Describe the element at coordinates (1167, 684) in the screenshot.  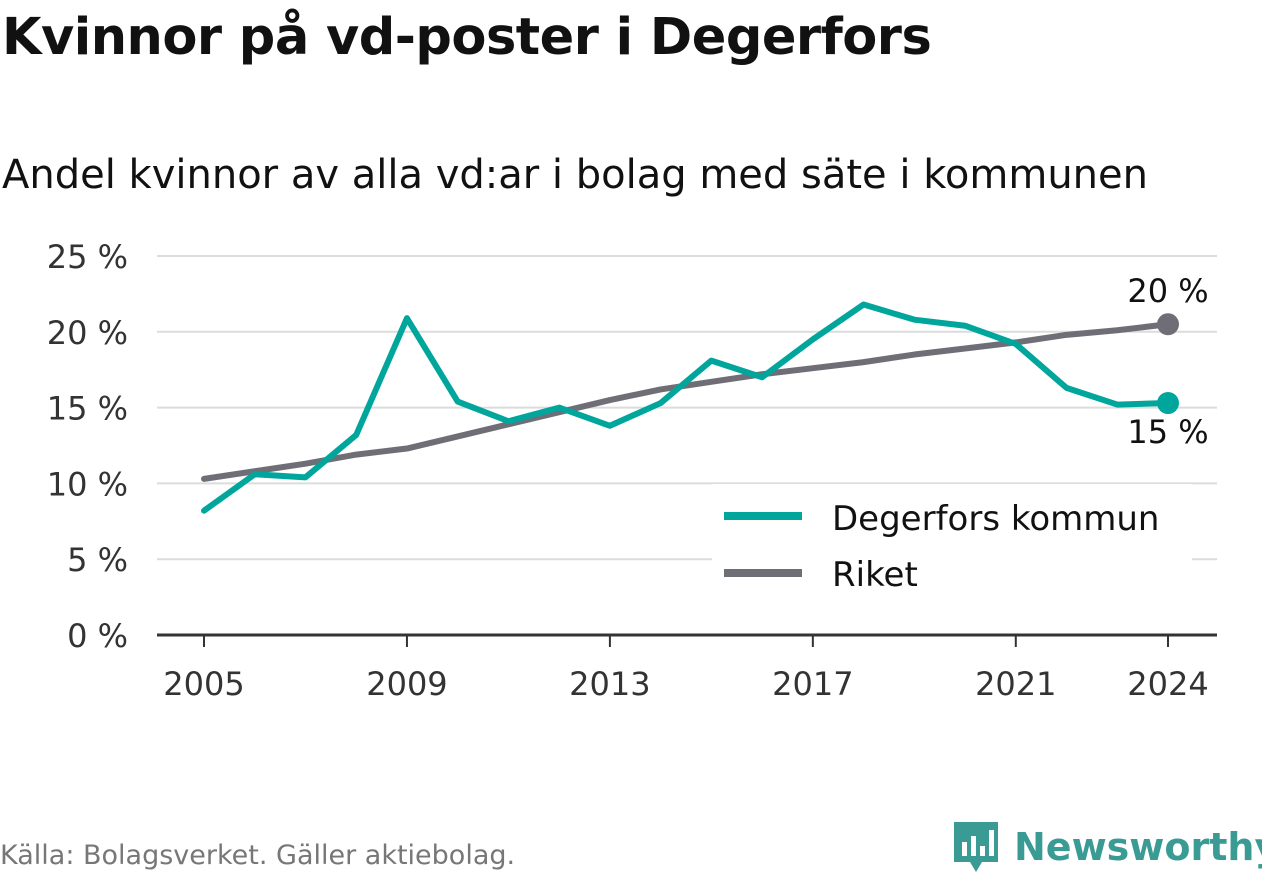
I see `x-tick-label: 2024` at that location.